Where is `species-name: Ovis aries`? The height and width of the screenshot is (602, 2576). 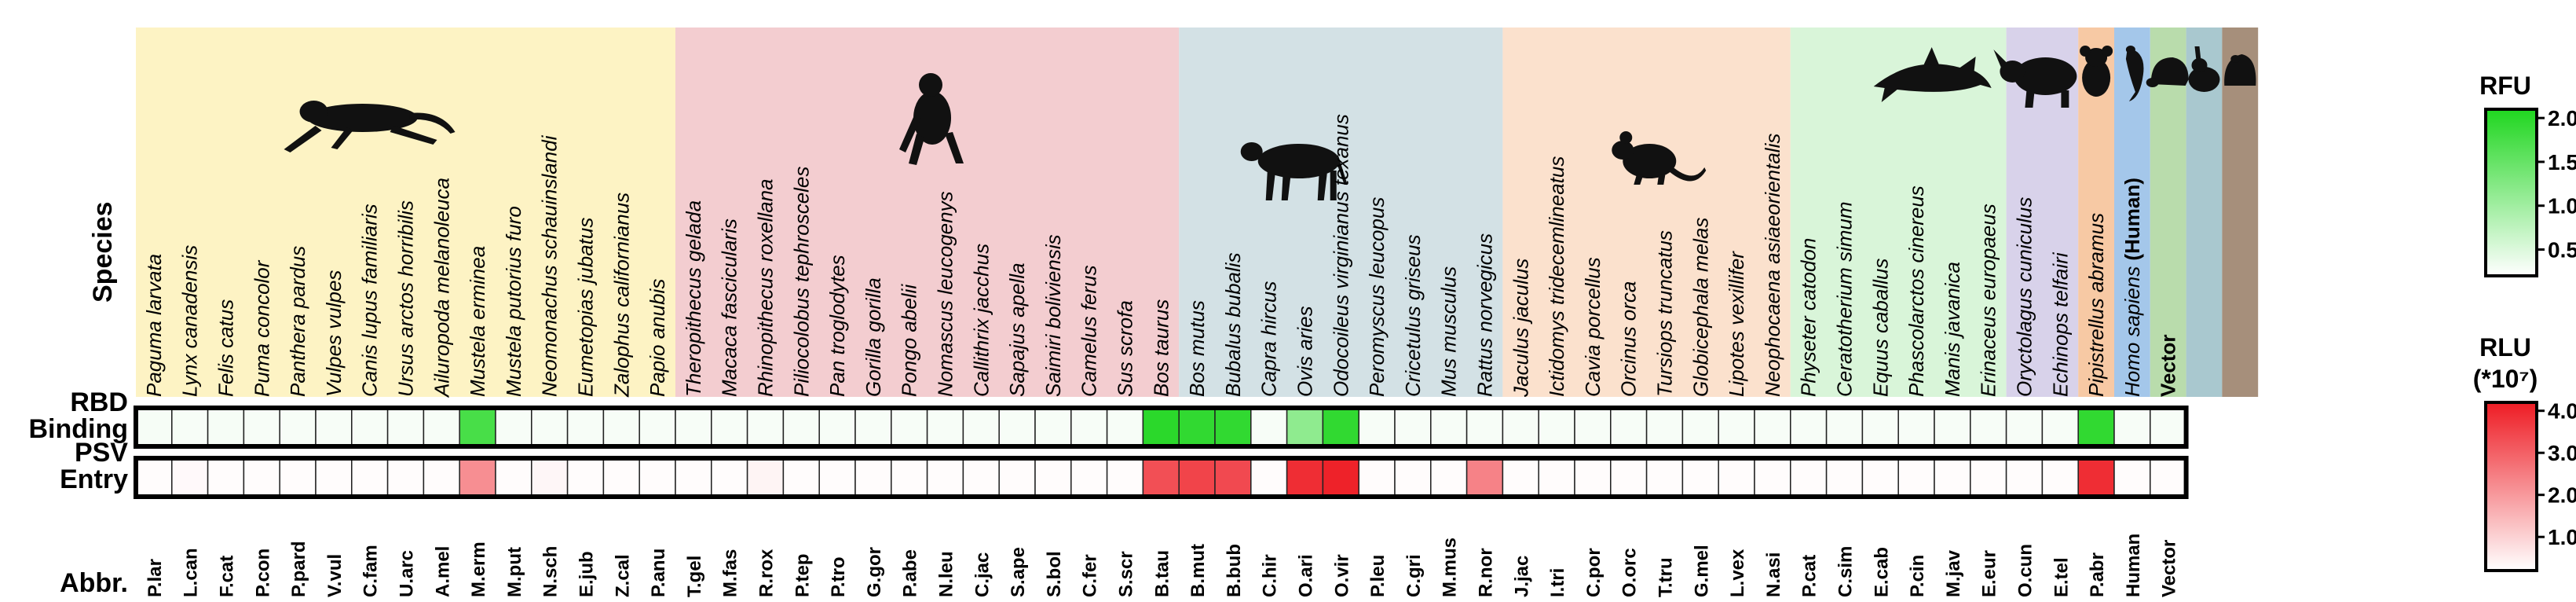 species-name: Ovis aries is located at coordinates (1305, 351).